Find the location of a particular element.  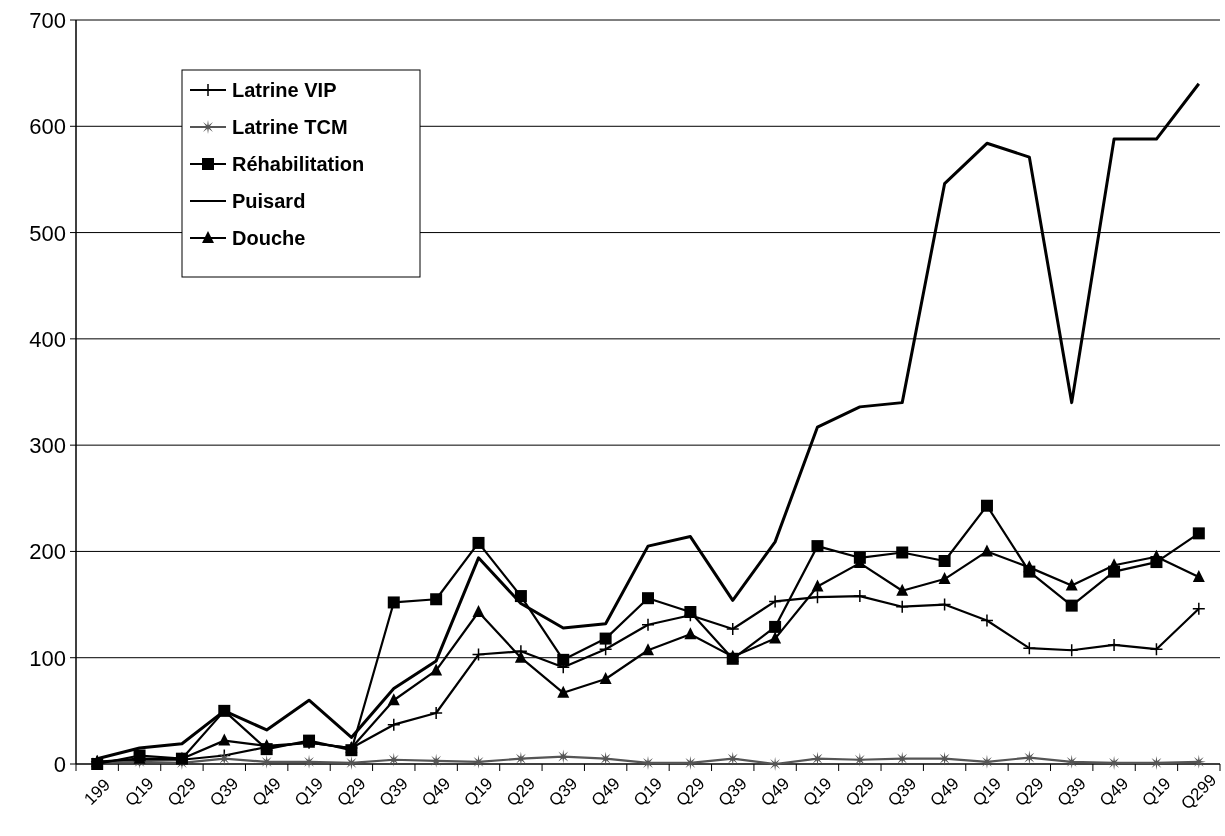

x-tick-label: 199 is located at coordinates (97, 792).